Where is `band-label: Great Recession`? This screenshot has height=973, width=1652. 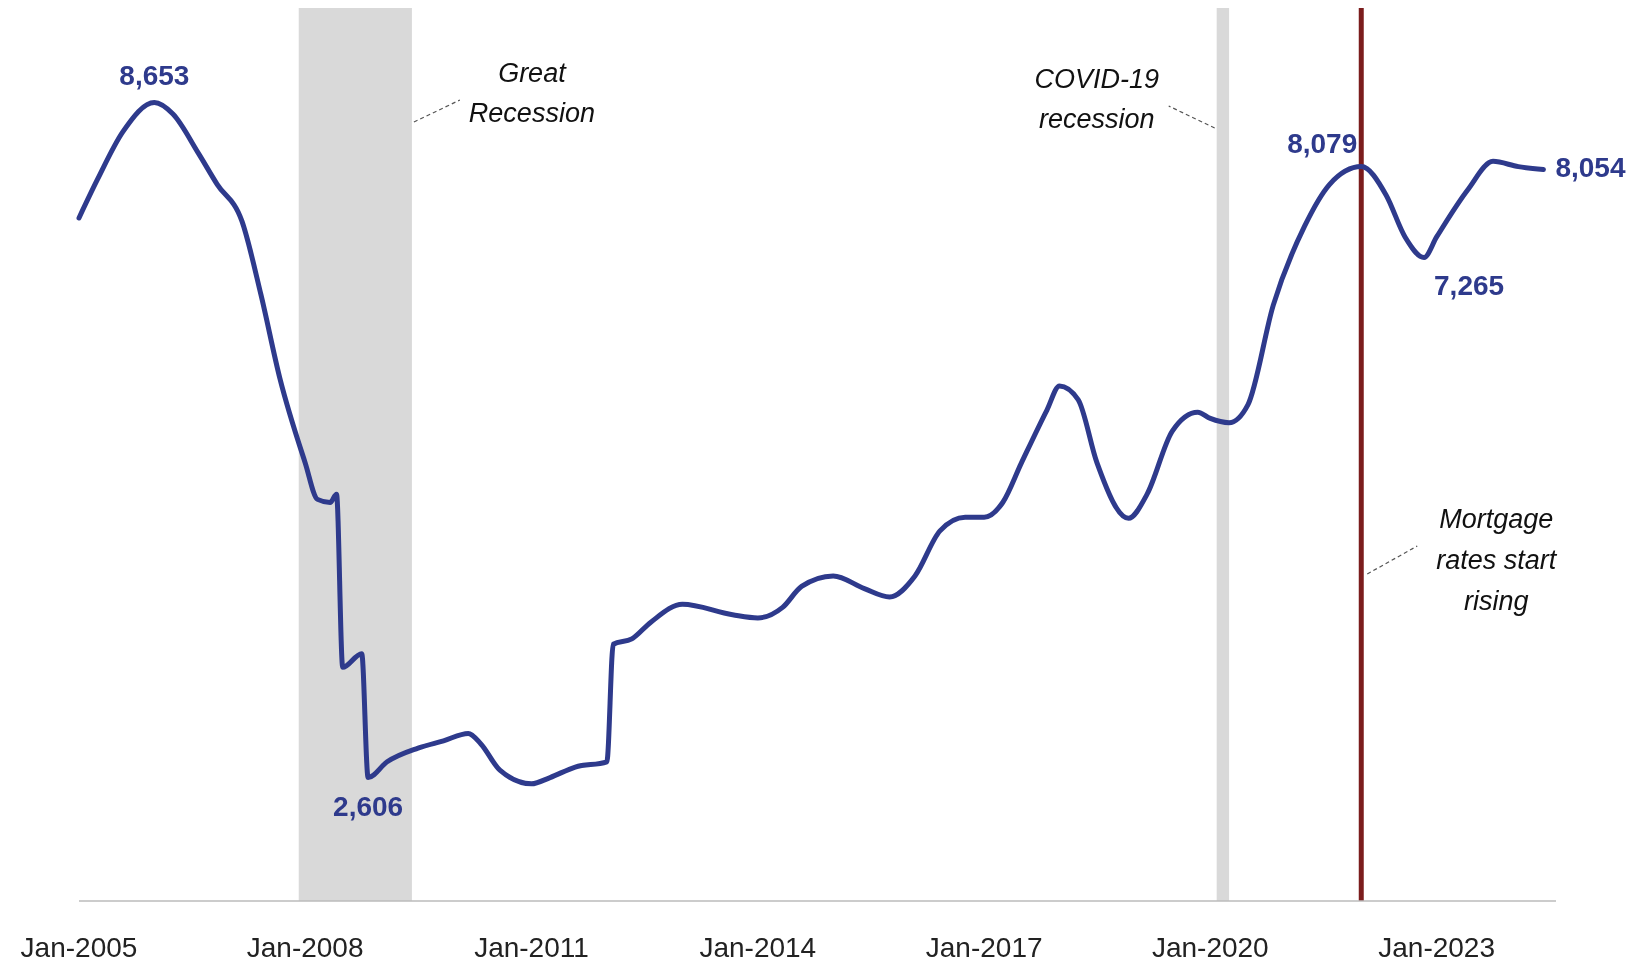
band-label: Great Recession is located at coordinates (531, 93).